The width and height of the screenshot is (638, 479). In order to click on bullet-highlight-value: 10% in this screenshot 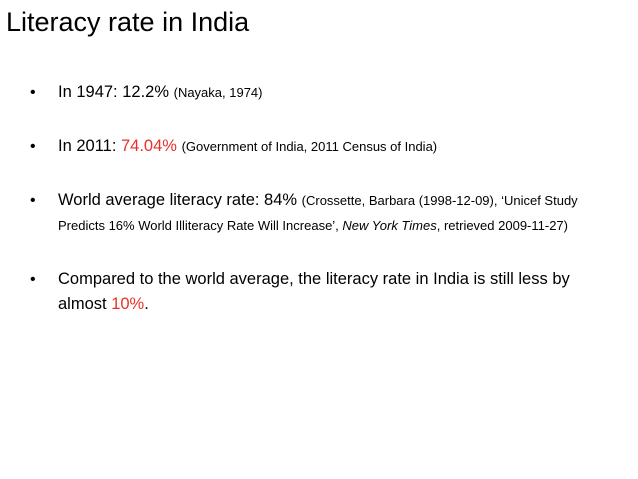, I will do `click(128, 304)`.